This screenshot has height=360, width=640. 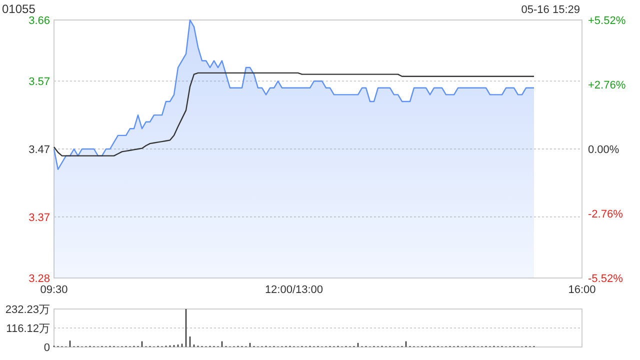 What do you see at coordinates (39, 21) in the screenshot?
I see `y-tick-label: 3.66` at bounding box center [39, 21].